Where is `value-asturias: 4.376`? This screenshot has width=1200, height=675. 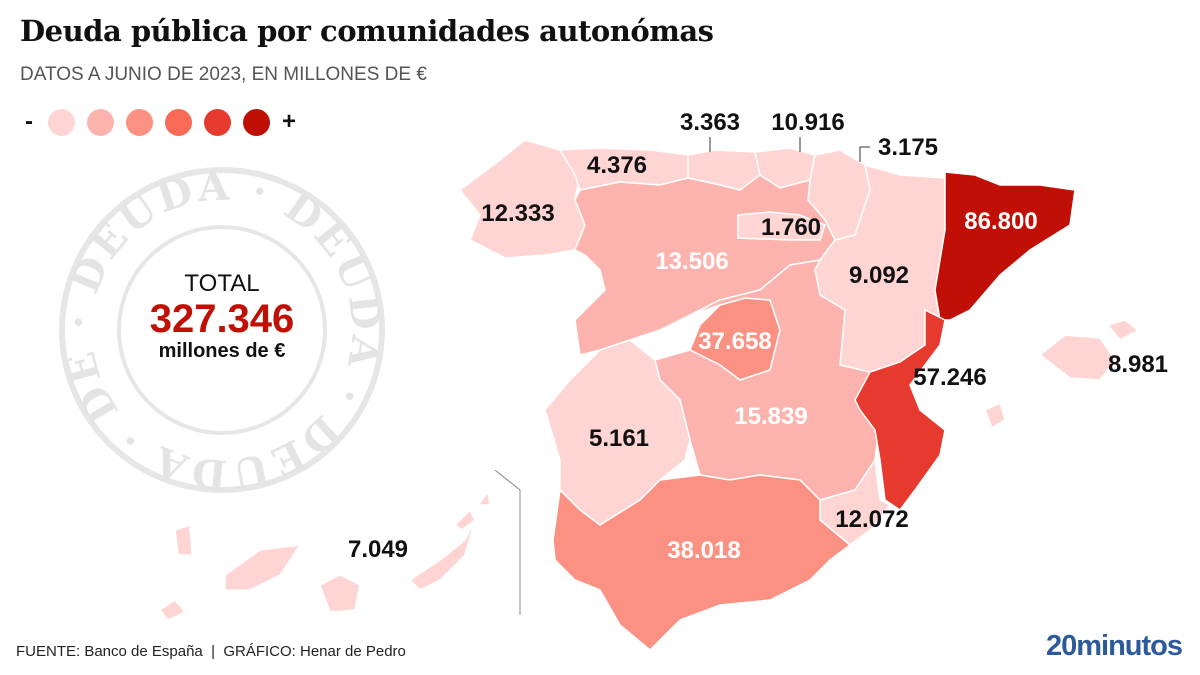
value-asturias: 4.376 is located at coordinates (617, 165).